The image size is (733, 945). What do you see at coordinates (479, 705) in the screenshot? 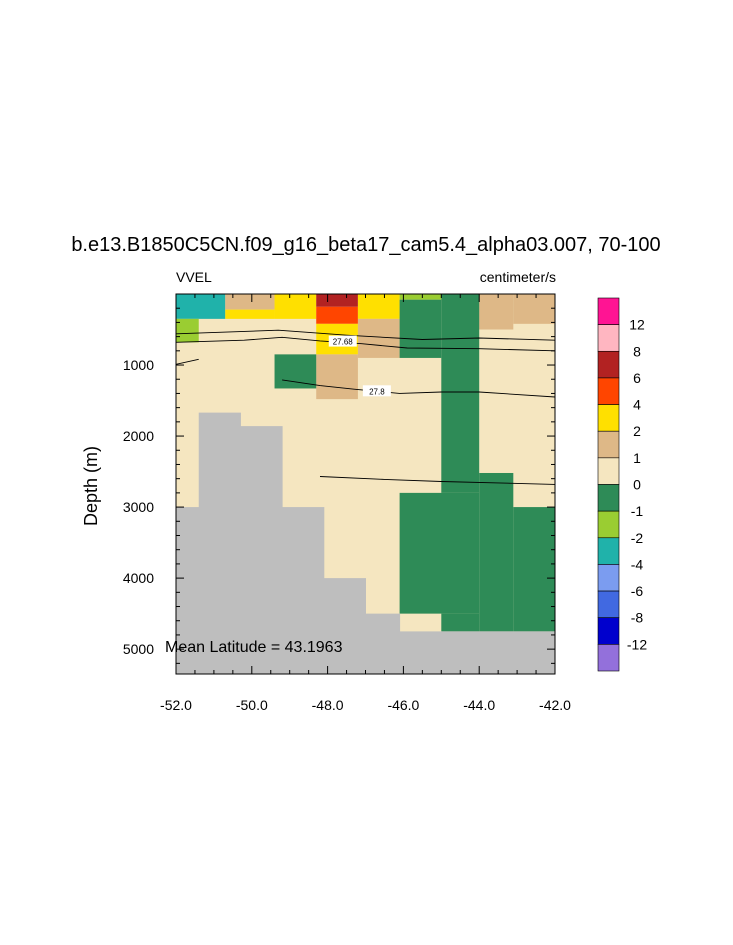
I see `x-tick-label: -44.0` at bounding box center [479, 705].